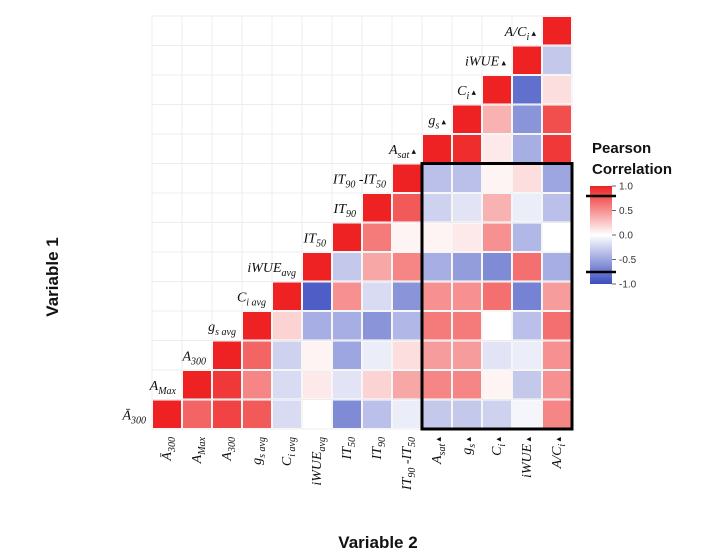  What do you see at coordinates (133, 416) in the screenshot?
I see `y-tick-label: Ā300​` at bounding box center [133, 416].